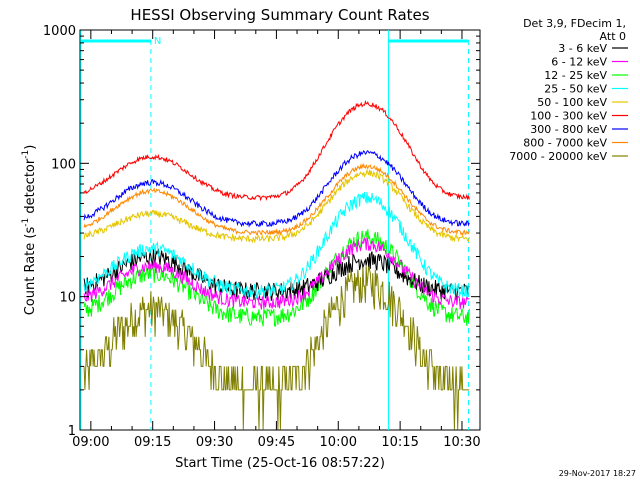 The height and width of the screenshot is (480, 640). Describe the element at coordinates (579, 62) in the screenshot. I see `legend-entry-label: 6 - 12 keV` at that location.